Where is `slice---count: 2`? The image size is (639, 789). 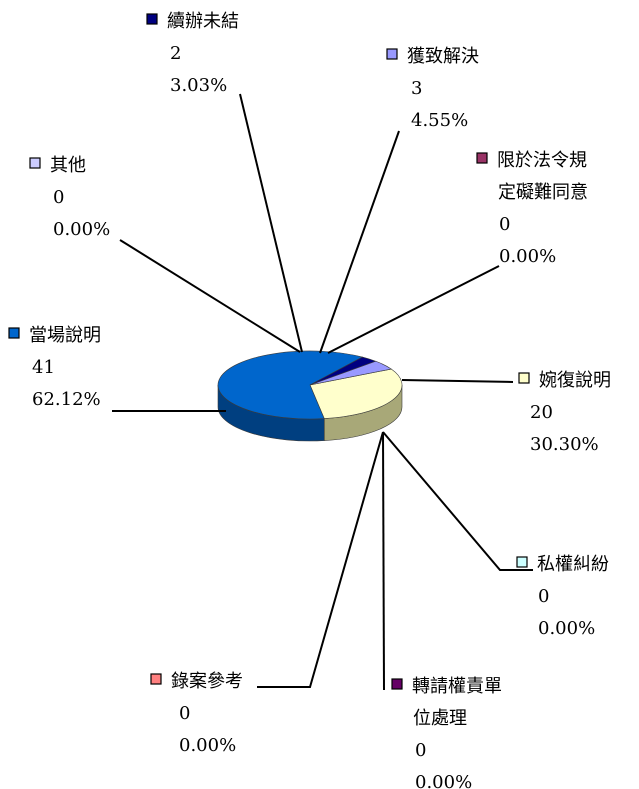 slice---count: 2 is located at coordinates (175, 53).